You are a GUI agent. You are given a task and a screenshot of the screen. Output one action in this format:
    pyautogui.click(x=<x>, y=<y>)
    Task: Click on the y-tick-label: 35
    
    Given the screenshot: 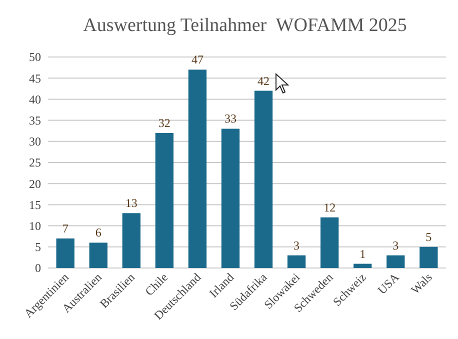 What is the action you would take?
    pyautogui.click(x=35, y=121)
    